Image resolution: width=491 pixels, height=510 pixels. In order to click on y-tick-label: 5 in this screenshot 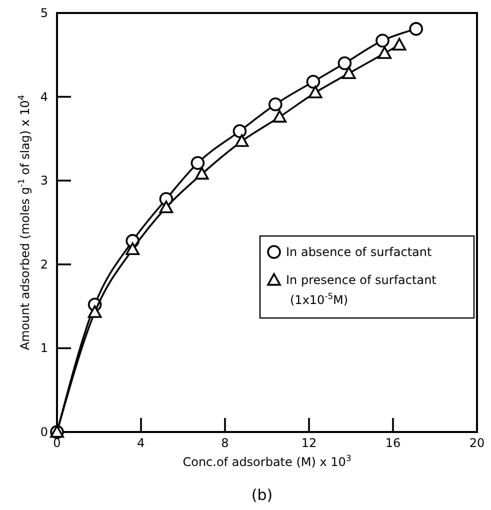, I will do `click(44, 13)`.